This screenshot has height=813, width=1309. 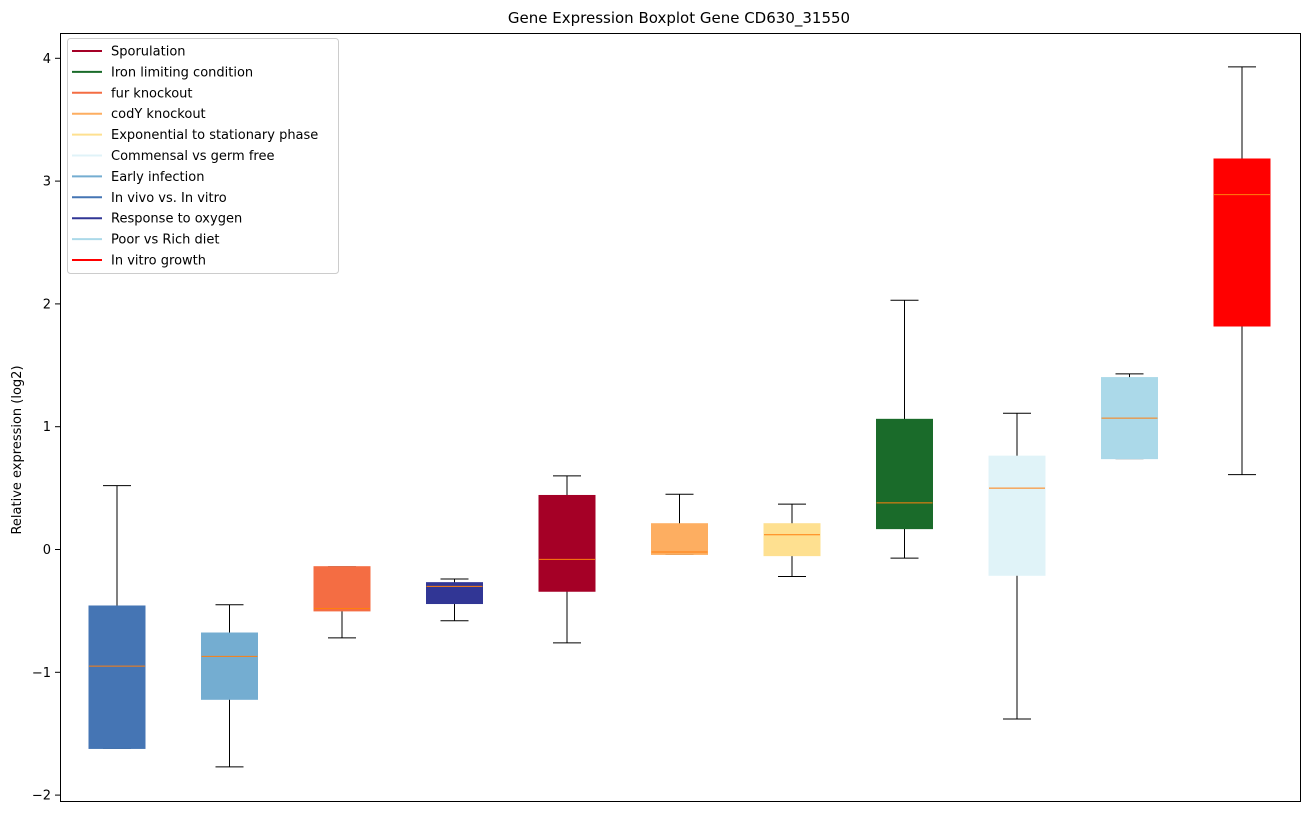 What do you see at coordinates (214, 135) in the screenshot?
I see `legend-label: Exponential to stationary phase` at bounding box center [214, 135].